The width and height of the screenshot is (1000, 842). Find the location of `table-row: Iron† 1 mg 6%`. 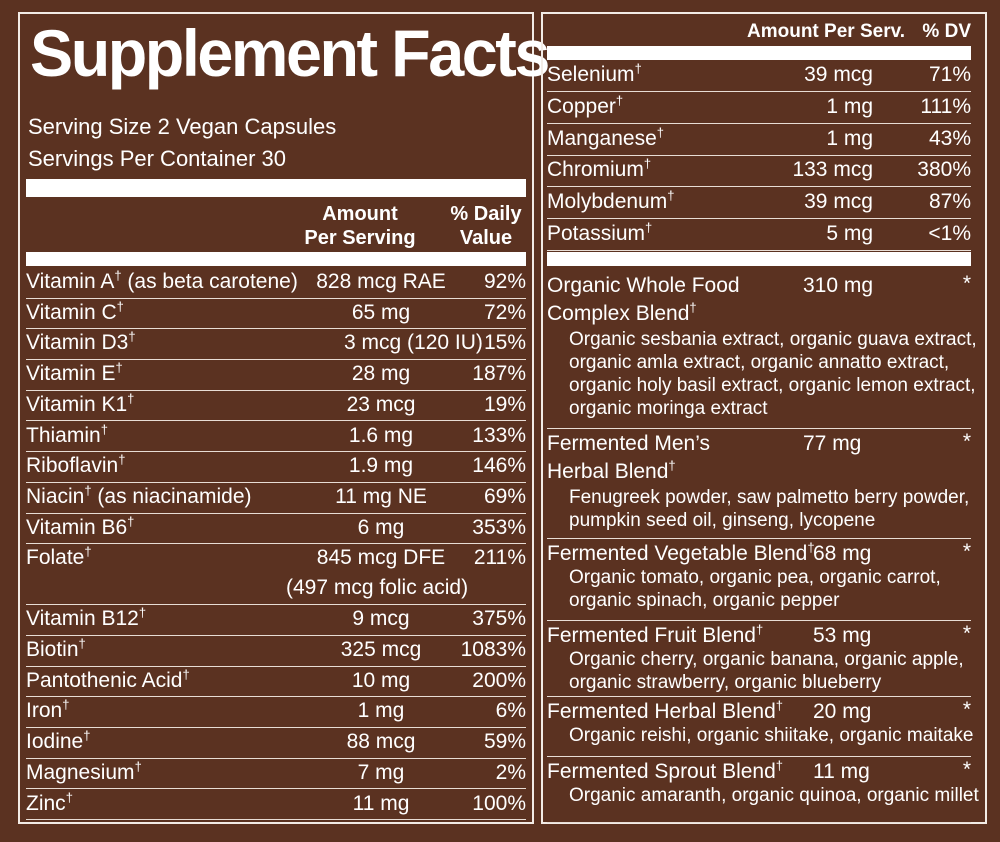

table-row: Iron† 1 mg 6% is located at coordinates (276, 712).